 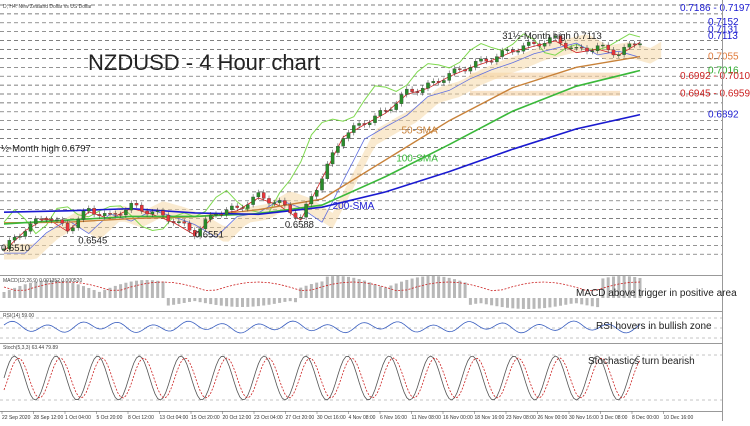 I want to click on x-tick-label: 10 Dec 16:00, so click(x=679, y=418).